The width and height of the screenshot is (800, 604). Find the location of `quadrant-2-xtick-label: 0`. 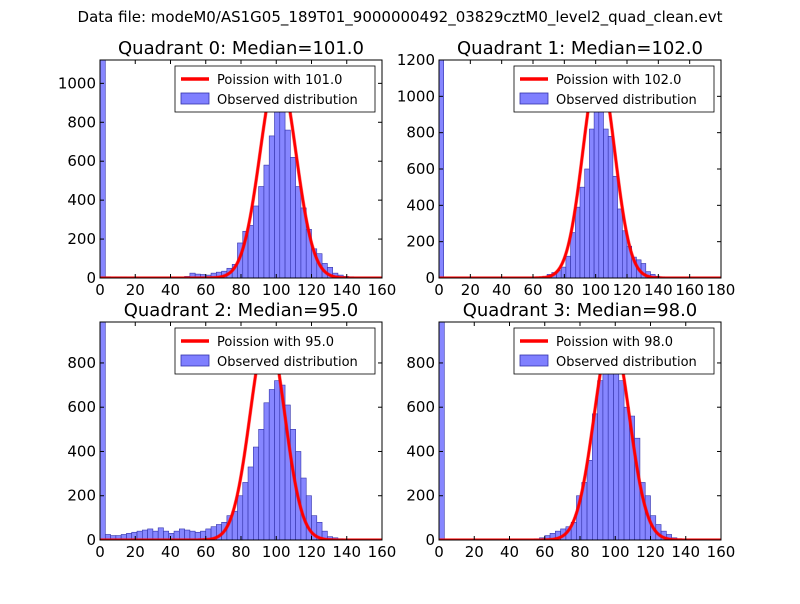

quadrant-2-xtick-label: 0 is located at coordinates (100, 552).